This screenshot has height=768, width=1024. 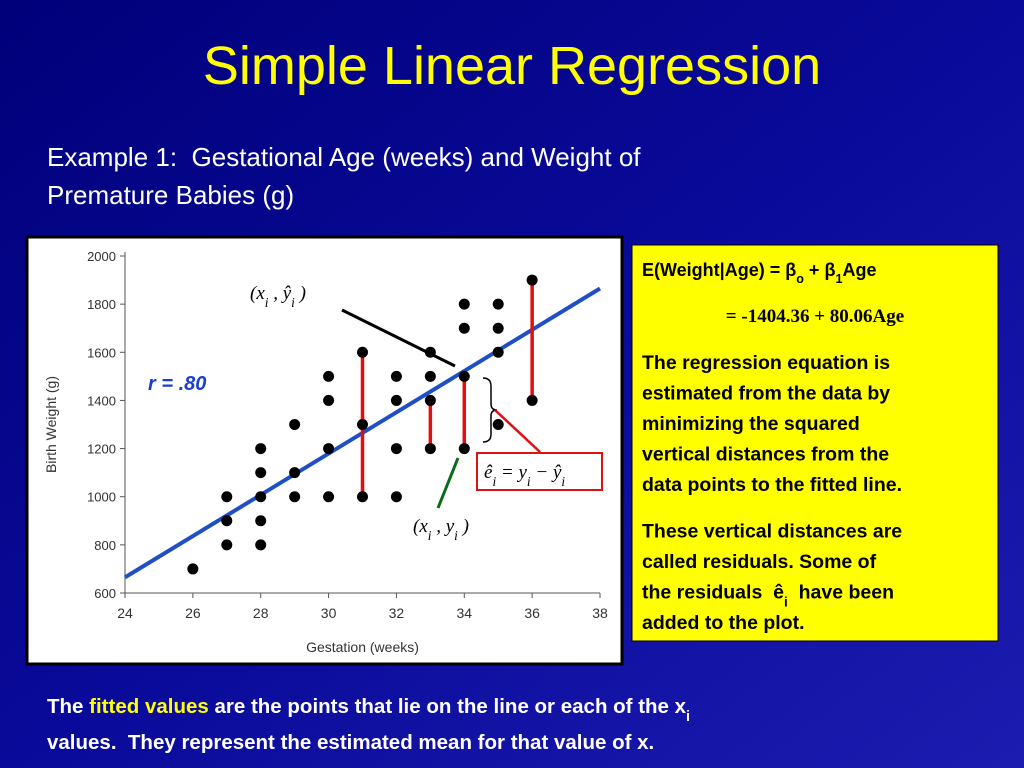 What do you see at coordinates (766, 394) in the screenshot?
I see `info-text: estimated from the data by` at bounding box center [766, 394].